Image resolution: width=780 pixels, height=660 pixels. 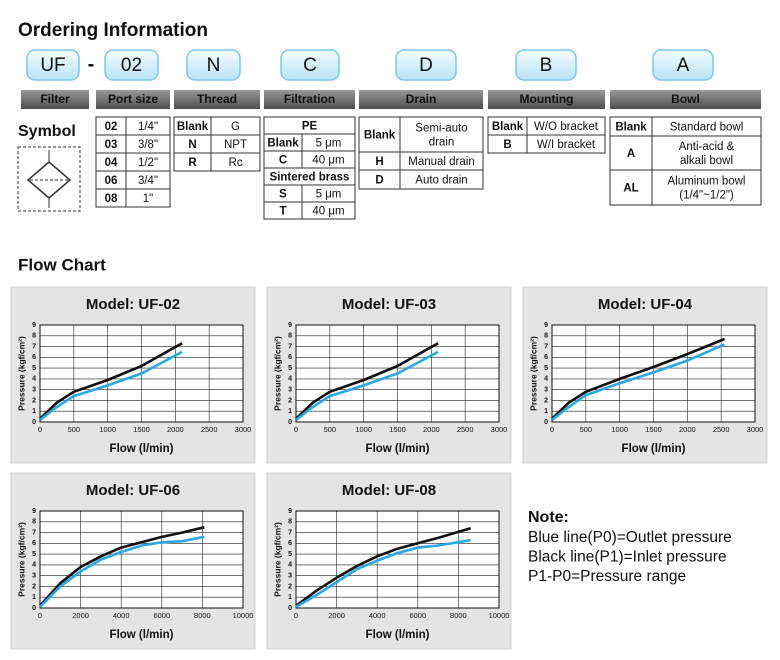 What do you see at coordinates (121, 615) in the screenshot?
I see `x-tick-label: 4000` at bounding box center [121, 615].